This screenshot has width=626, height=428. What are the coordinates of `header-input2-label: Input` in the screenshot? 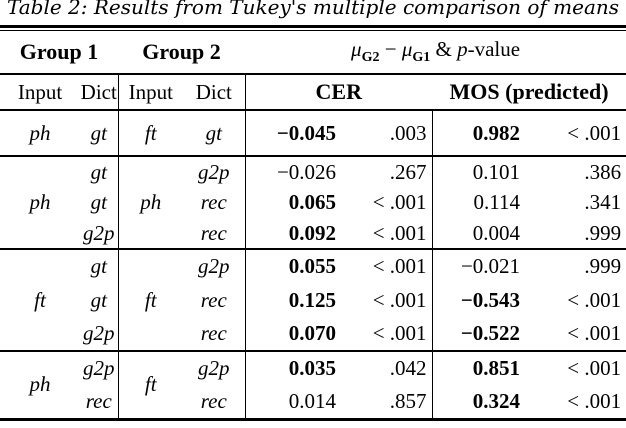 It's located at (150, 92).